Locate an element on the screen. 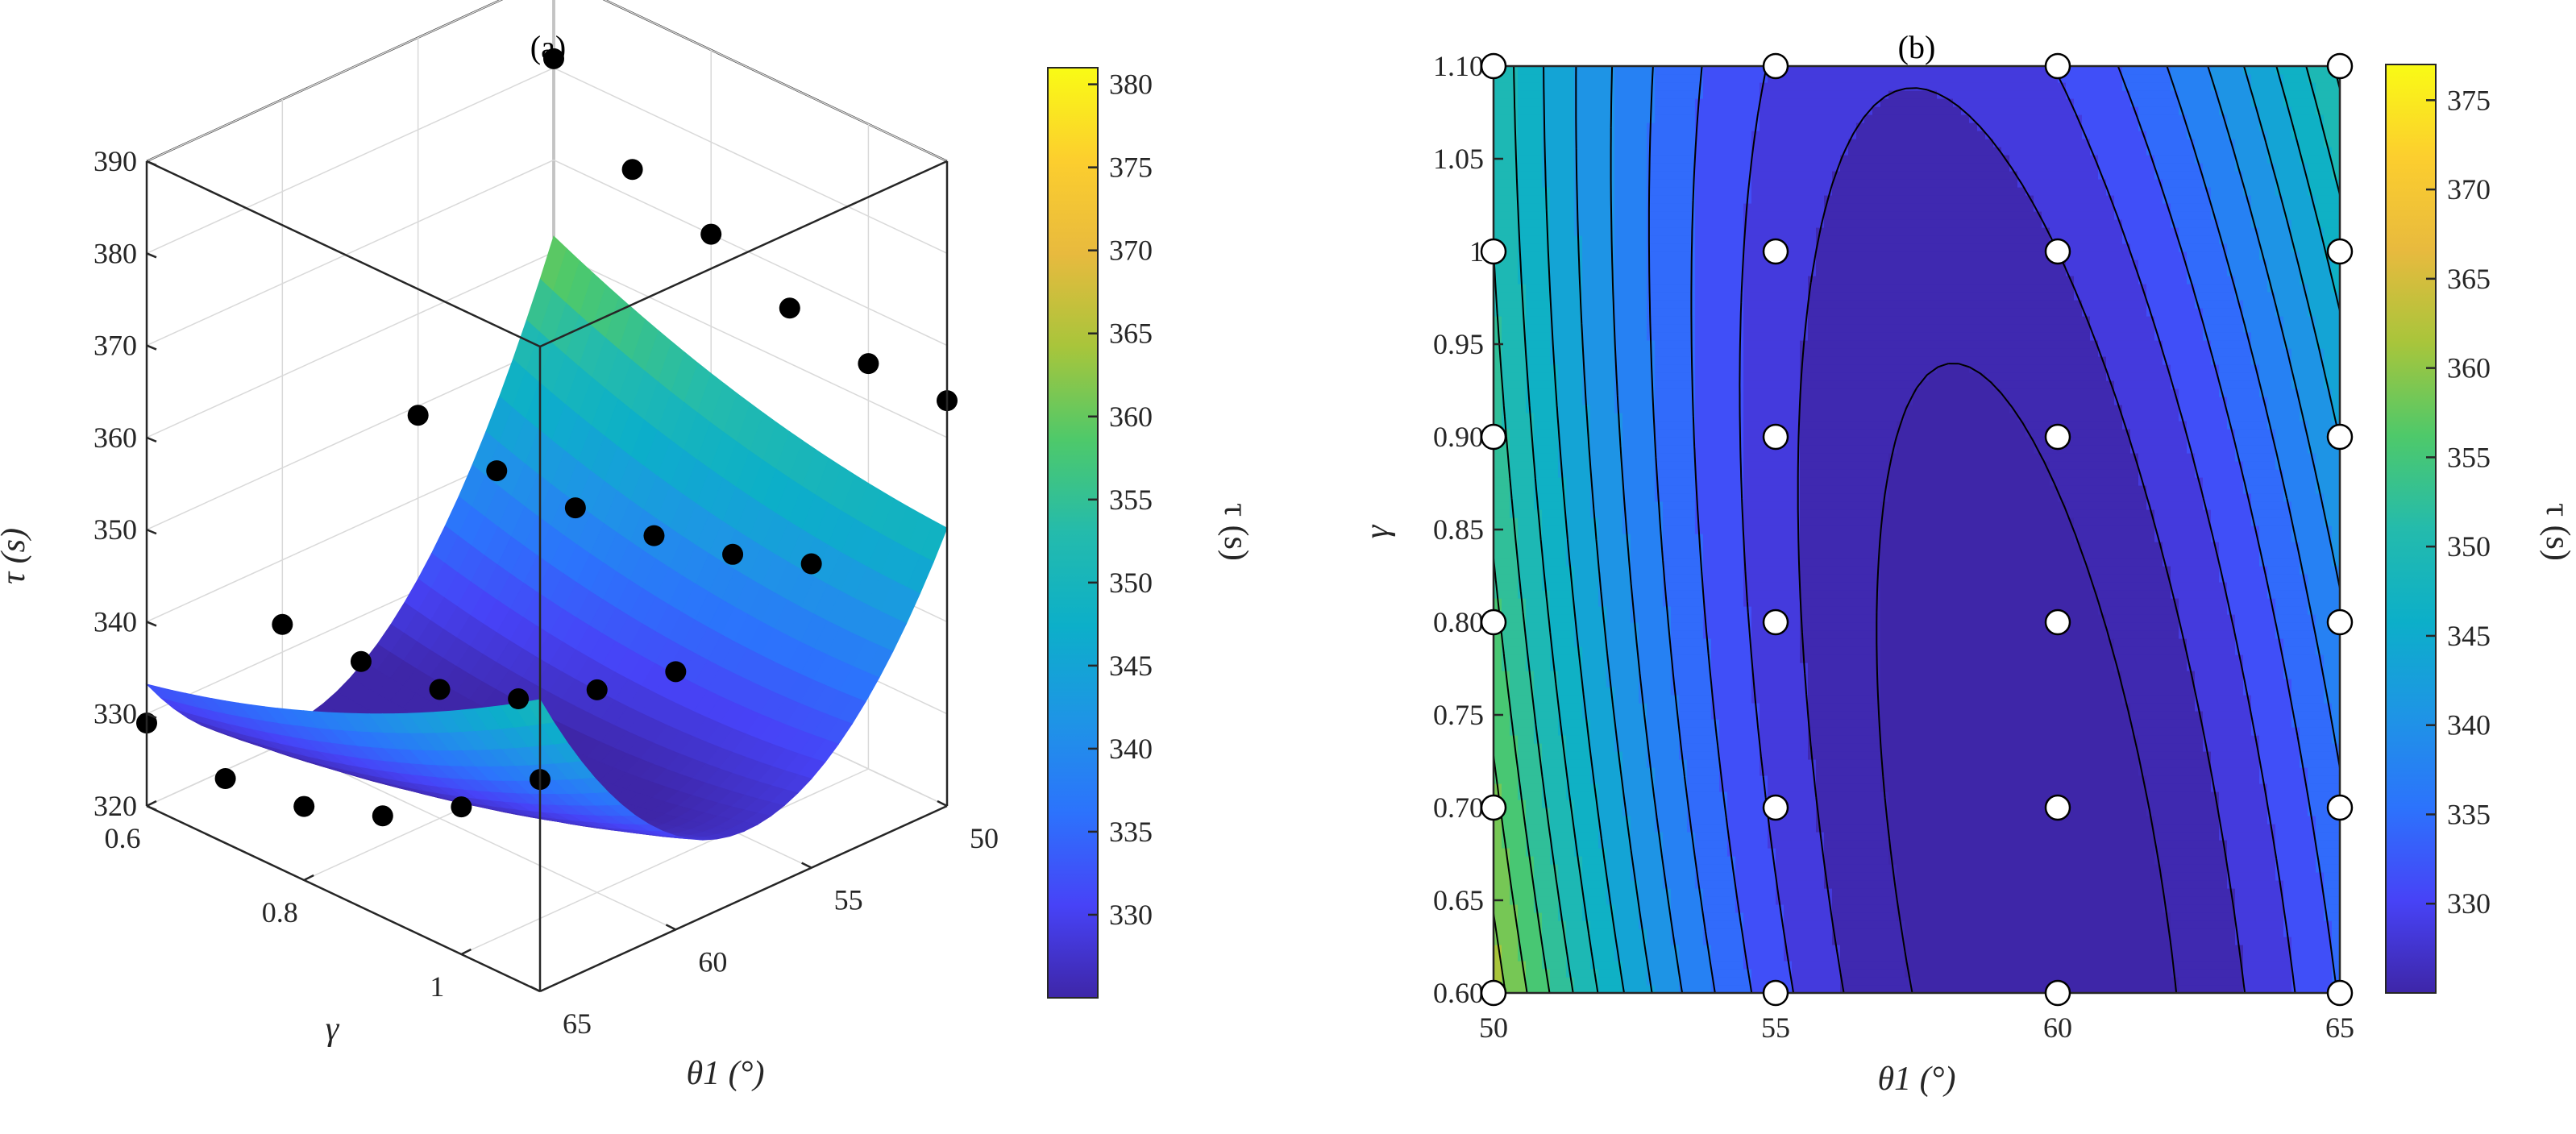 This screenshot has width=2576, height=1134. colorbar-tick-label: 355 is located at coordinates (1131, 500).